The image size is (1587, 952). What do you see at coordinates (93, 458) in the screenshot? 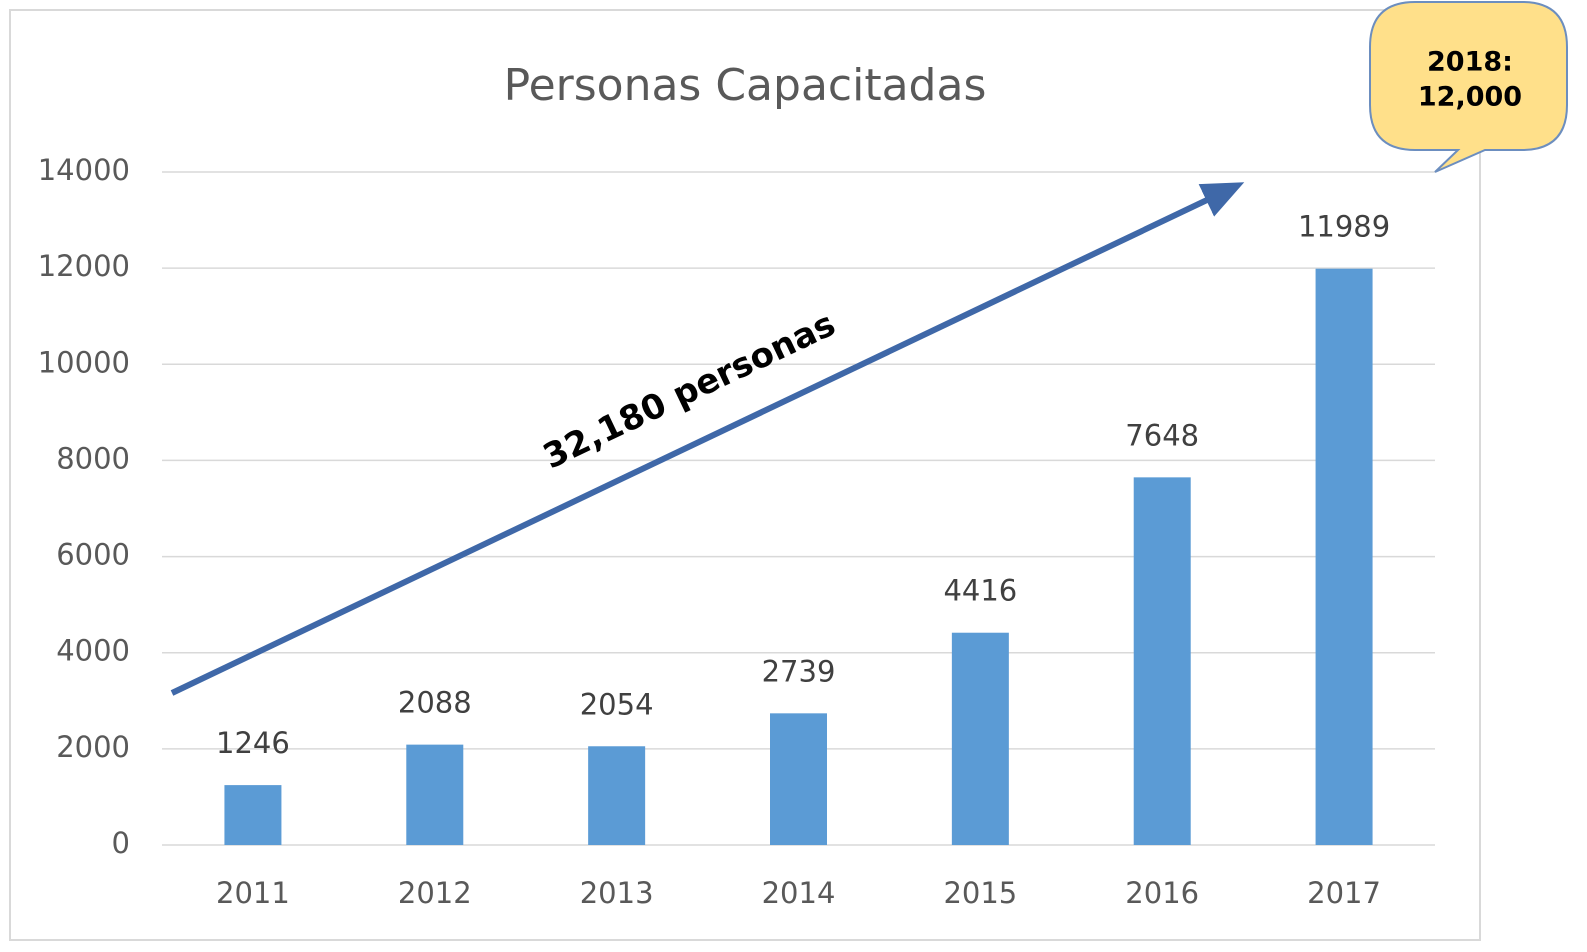
I see `y-tick-label: 8000` at bounding box center [93, 458].